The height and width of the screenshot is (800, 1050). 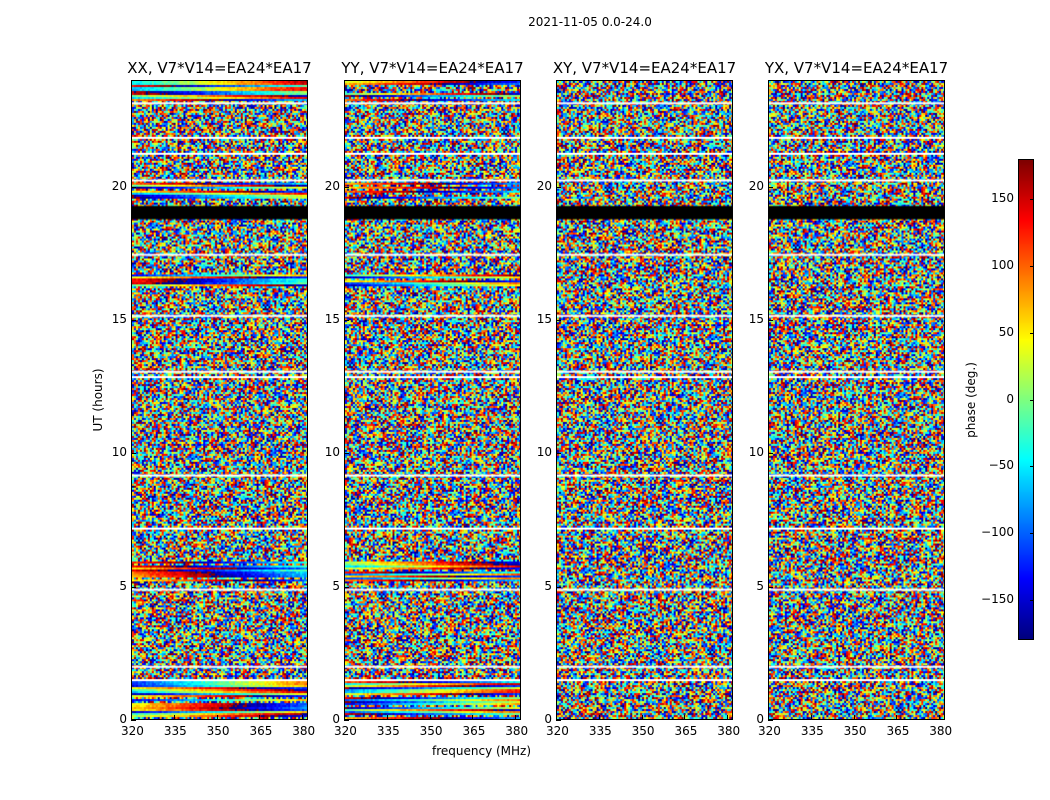 I want to click on colorbar-tick-label: −150, so click(x=997, y=598).